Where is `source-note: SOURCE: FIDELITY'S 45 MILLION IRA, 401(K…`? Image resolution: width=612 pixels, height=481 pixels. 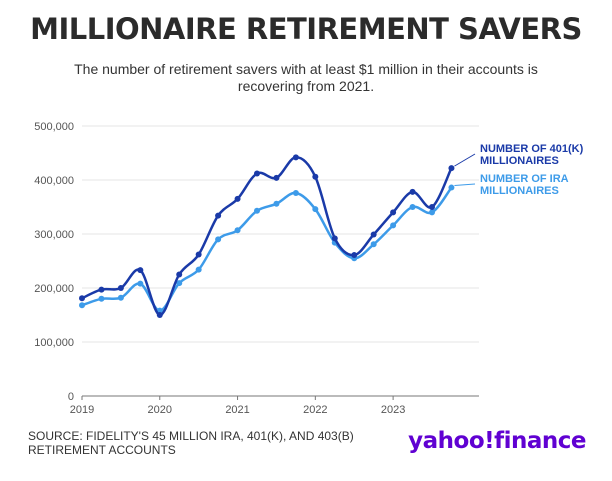
source-note: SOURCE: FIDELITY'S 45 MILLION IRA, 401(K… is located at coordinates (191, 443).